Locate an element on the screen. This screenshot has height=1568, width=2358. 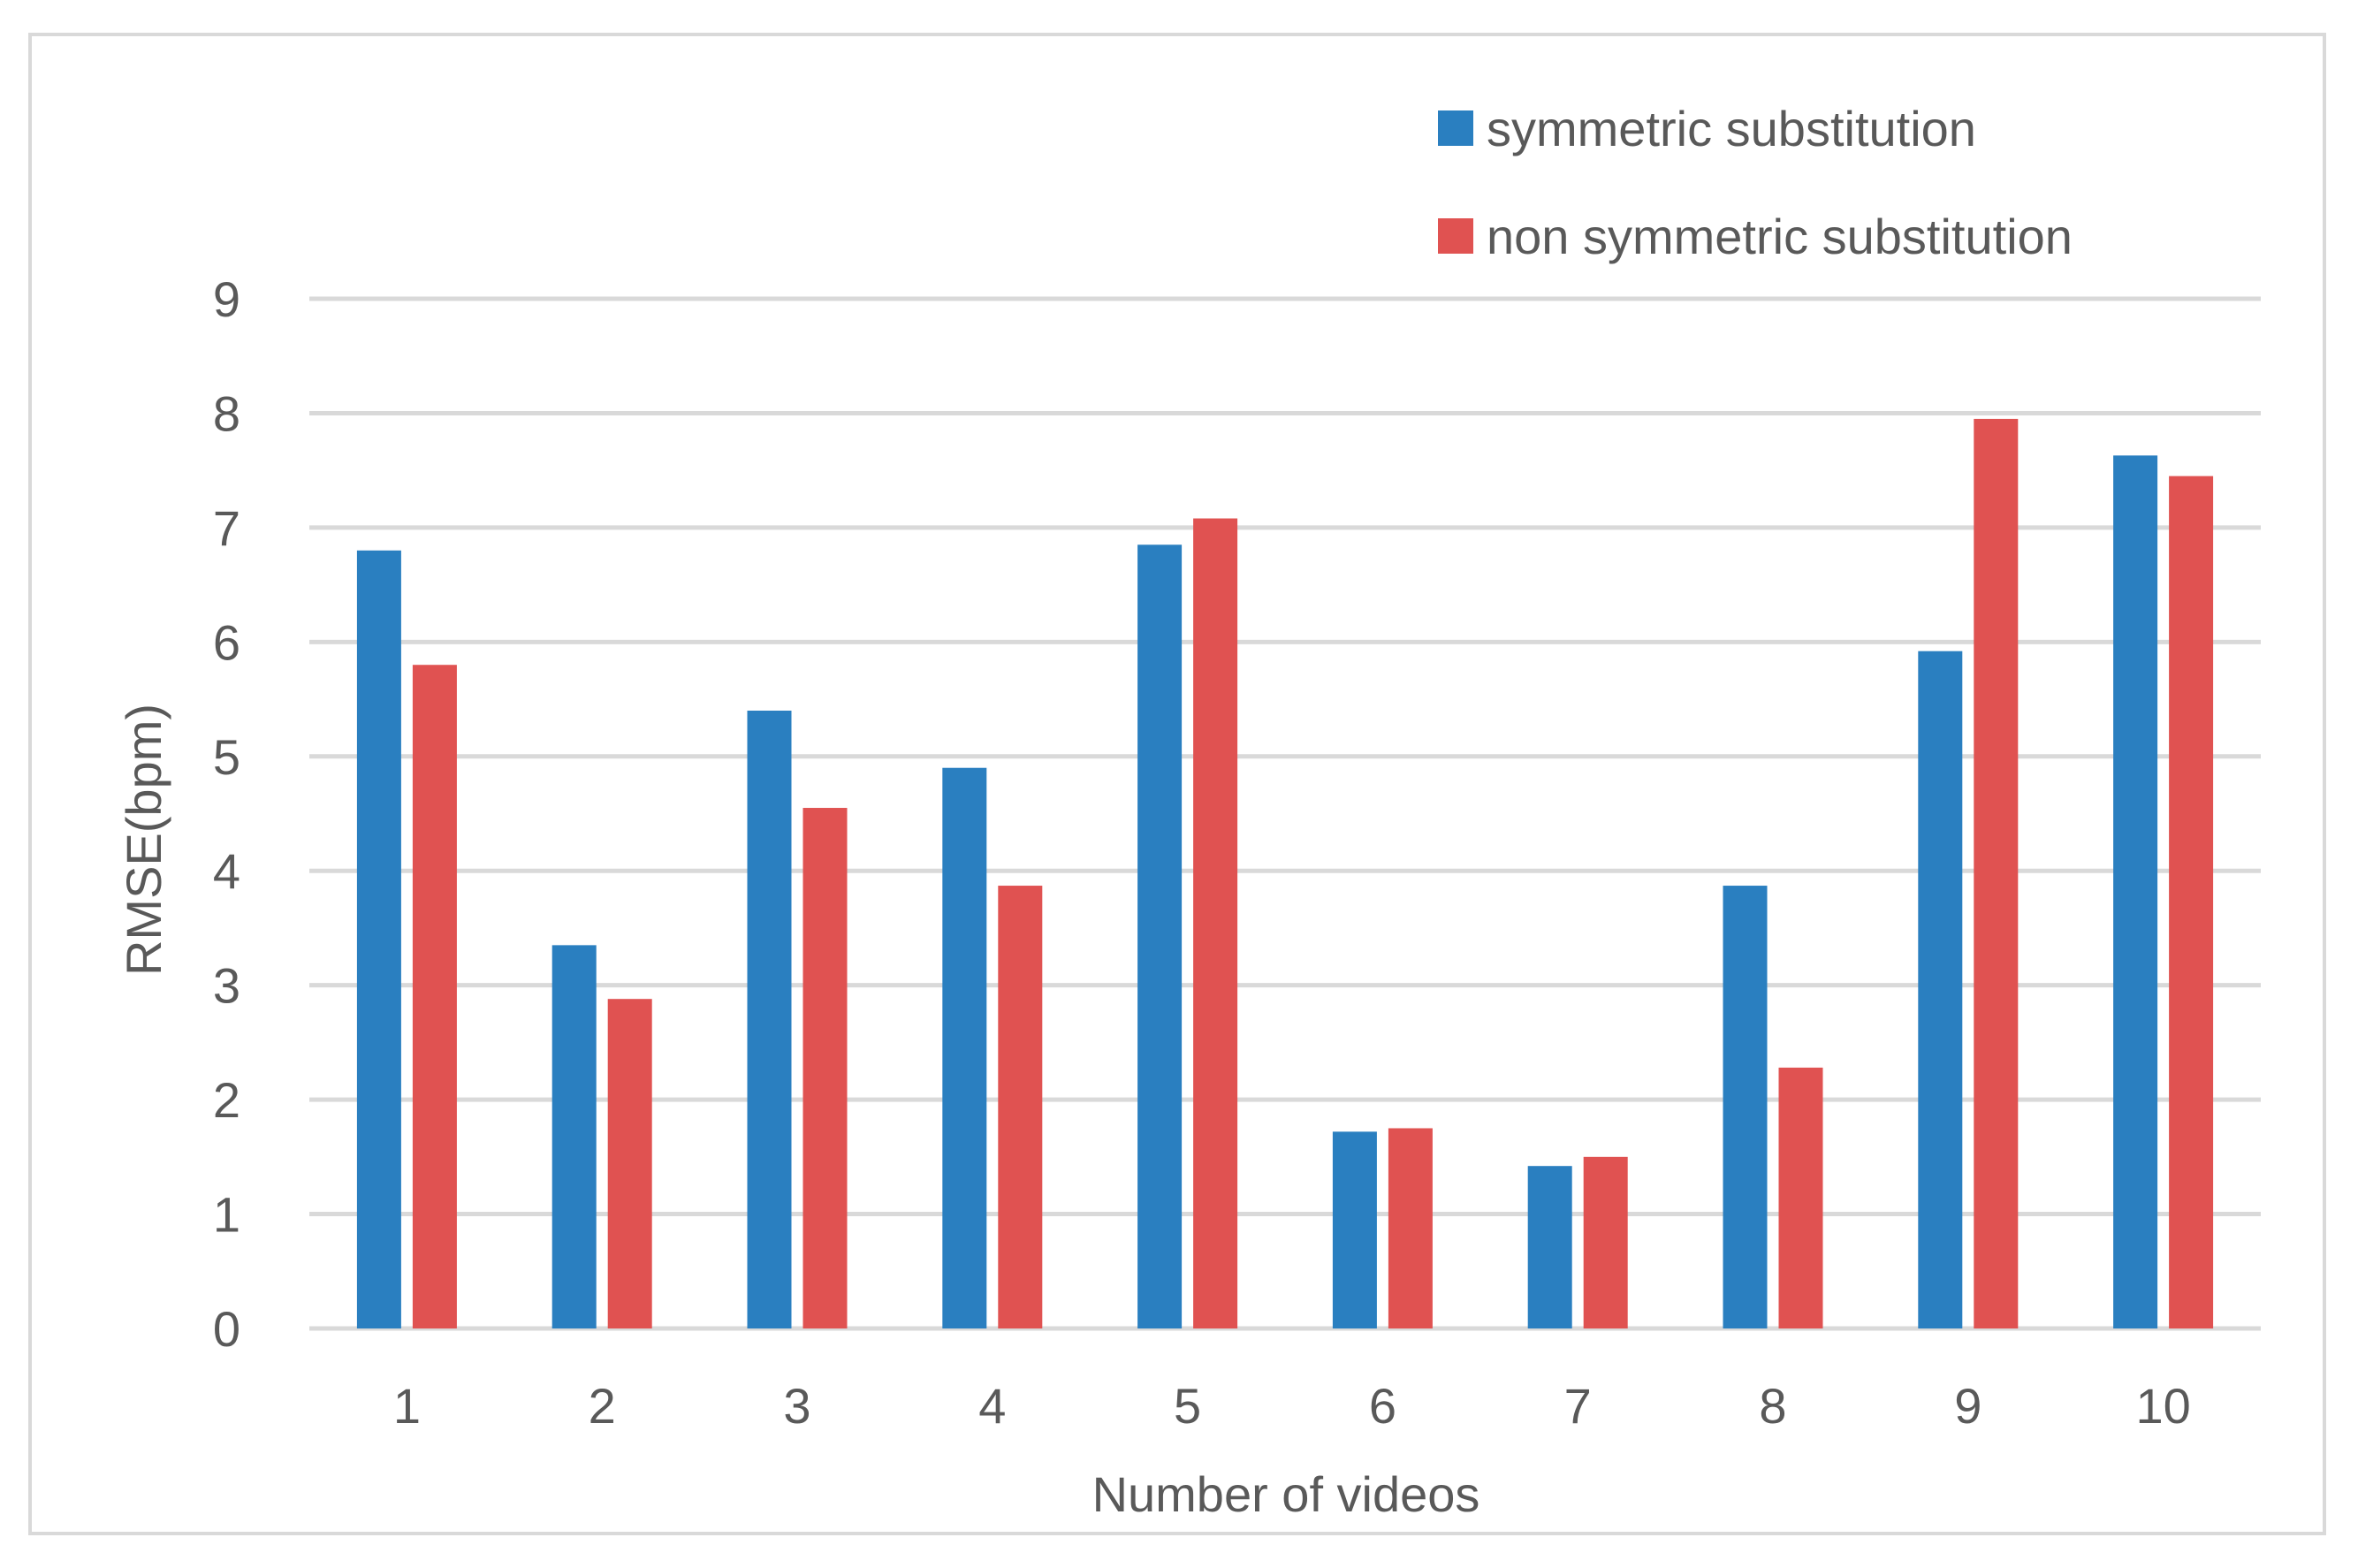
y-tick-label: 6 is located at coordinates (226, 642).